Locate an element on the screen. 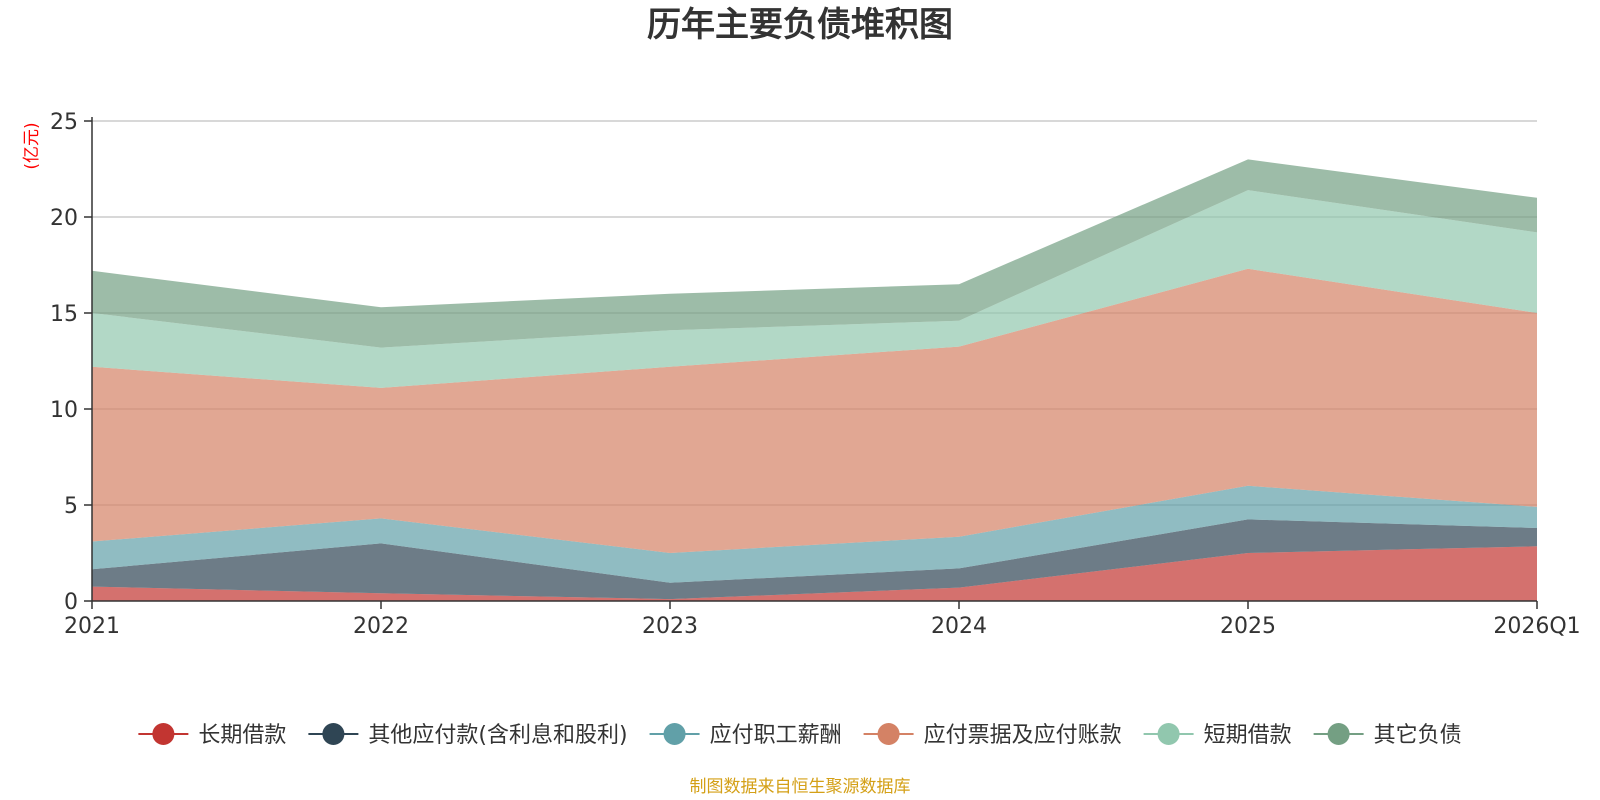 Image resolution: width=1600 pixels, height=800 pixels. legend-label: 其他应付款(含利息和股利) is located at coordinates (497, 735).